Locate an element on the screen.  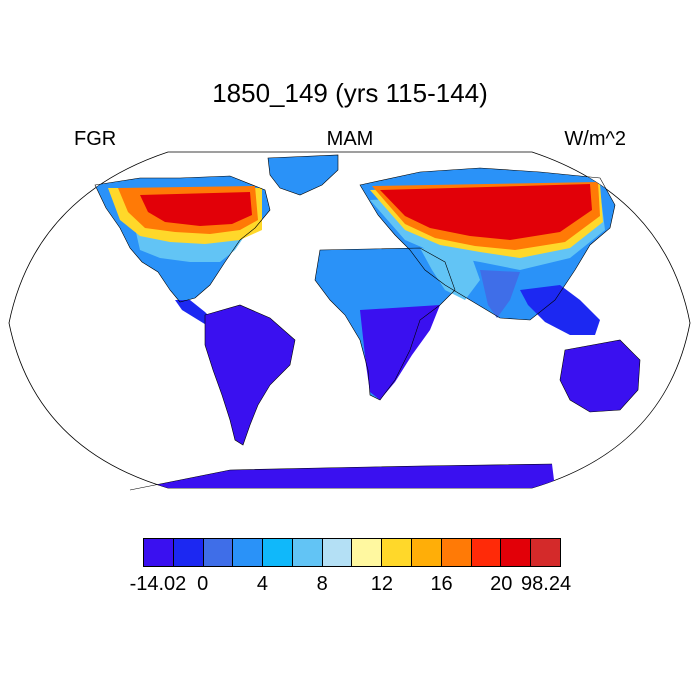
colorbar-label-4: 12 is located at coordinates (381, 584).